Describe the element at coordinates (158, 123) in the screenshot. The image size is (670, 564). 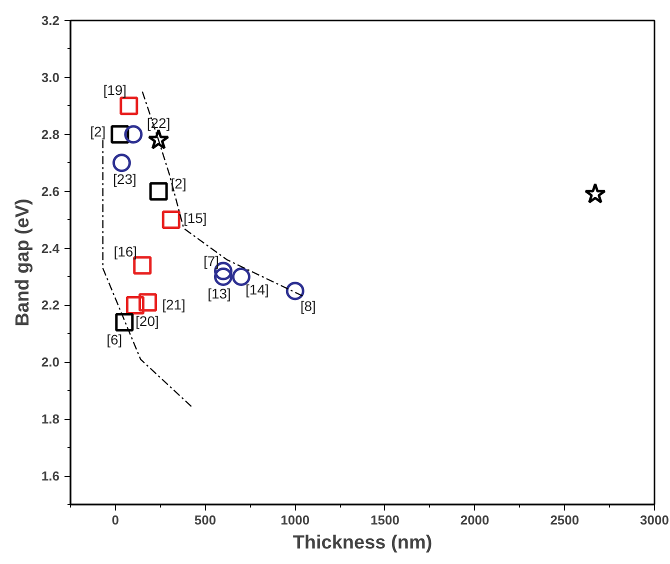
I see `annotation: [22]` at that location.